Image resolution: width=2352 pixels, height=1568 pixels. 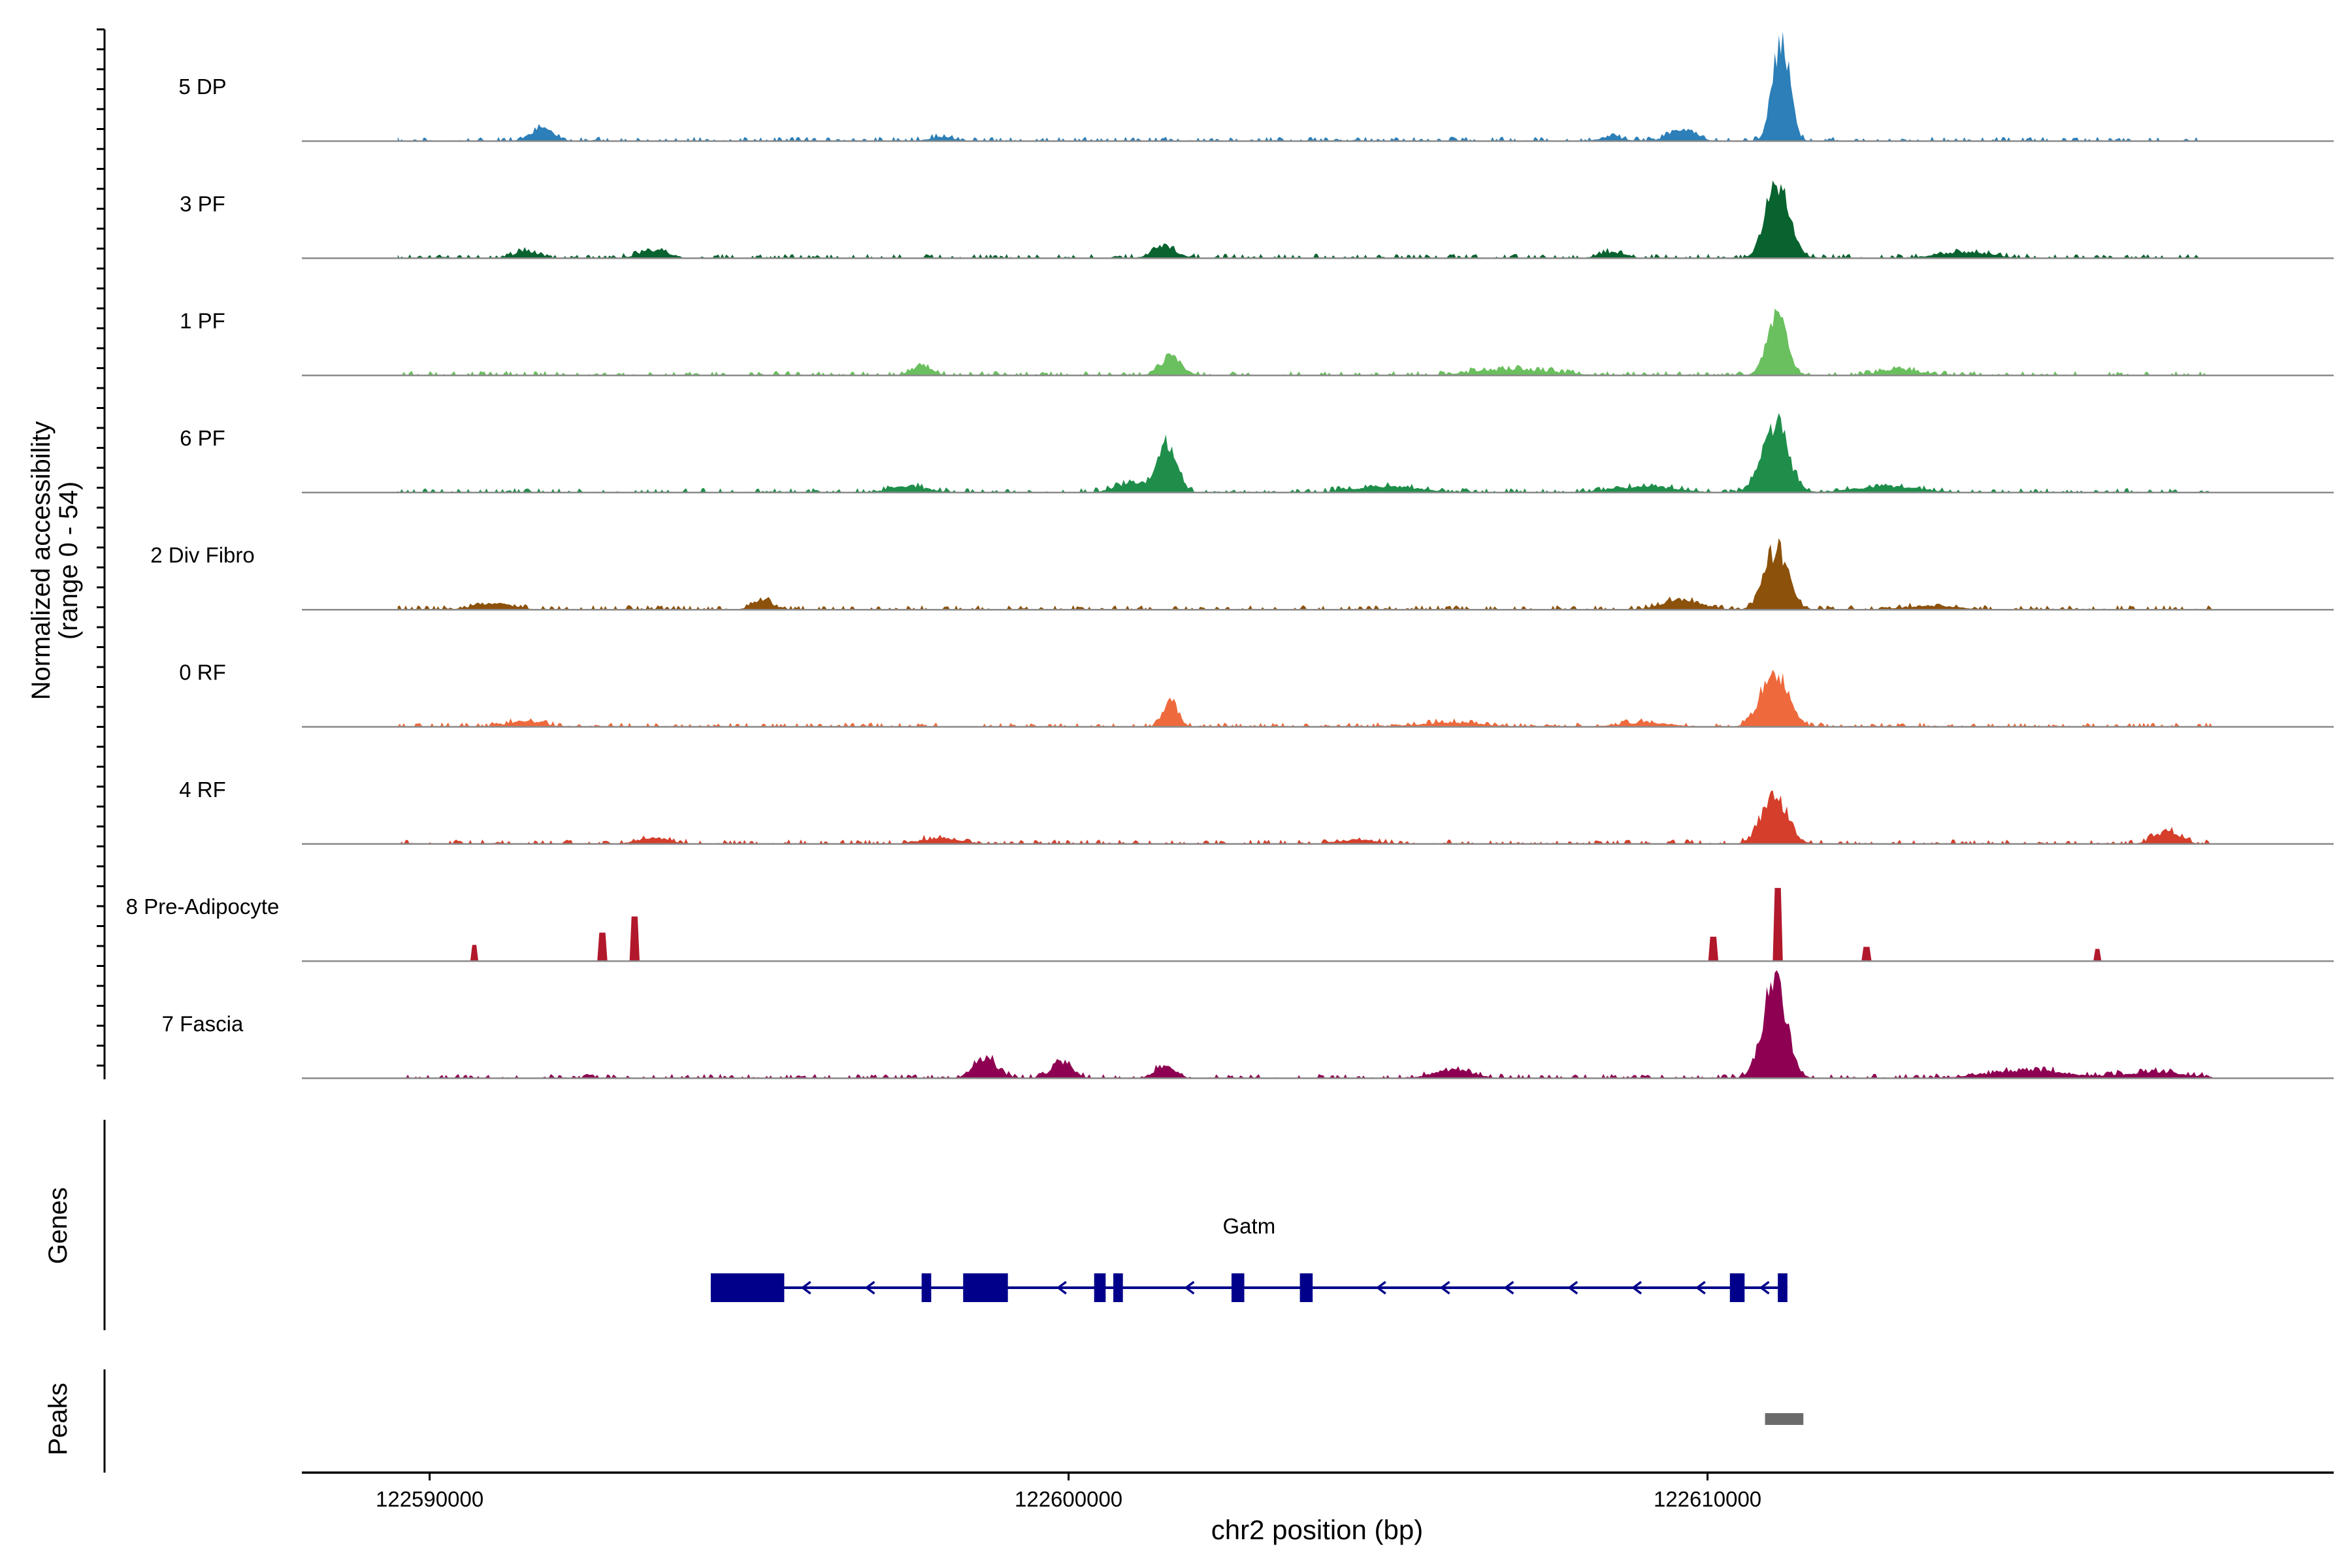 I want to click on track-5-dp: 5 DP, so click(x=1256, y=86).